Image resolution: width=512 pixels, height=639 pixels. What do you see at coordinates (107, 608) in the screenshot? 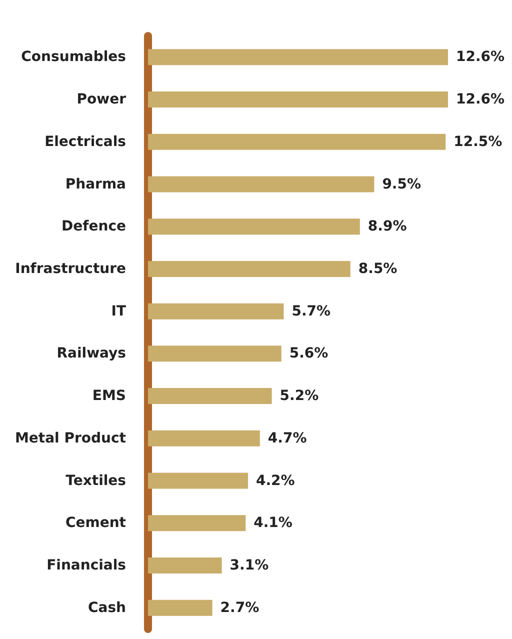
I see `y-tick-label: Cash` at bounding box center [107, 608].